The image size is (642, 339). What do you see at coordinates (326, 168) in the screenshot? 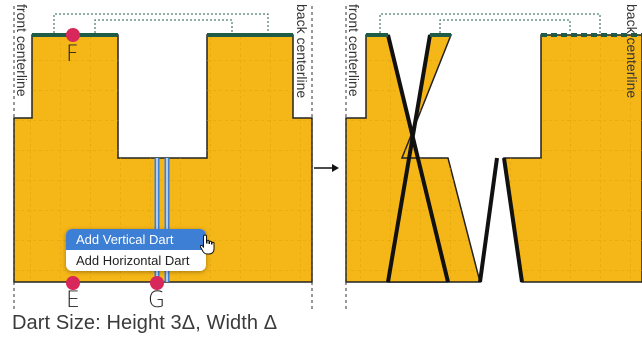
I see `arrow-right-icon` at bounding box center [326, 168].